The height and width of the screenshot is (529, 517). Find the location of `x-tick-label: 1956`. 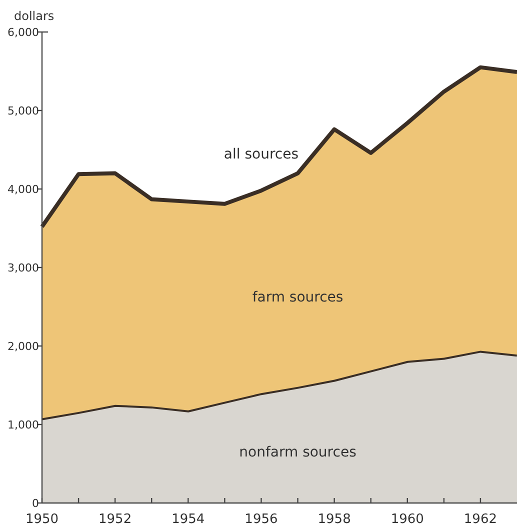

x-tick-label: 1956 is located at coordinates (261, 519).